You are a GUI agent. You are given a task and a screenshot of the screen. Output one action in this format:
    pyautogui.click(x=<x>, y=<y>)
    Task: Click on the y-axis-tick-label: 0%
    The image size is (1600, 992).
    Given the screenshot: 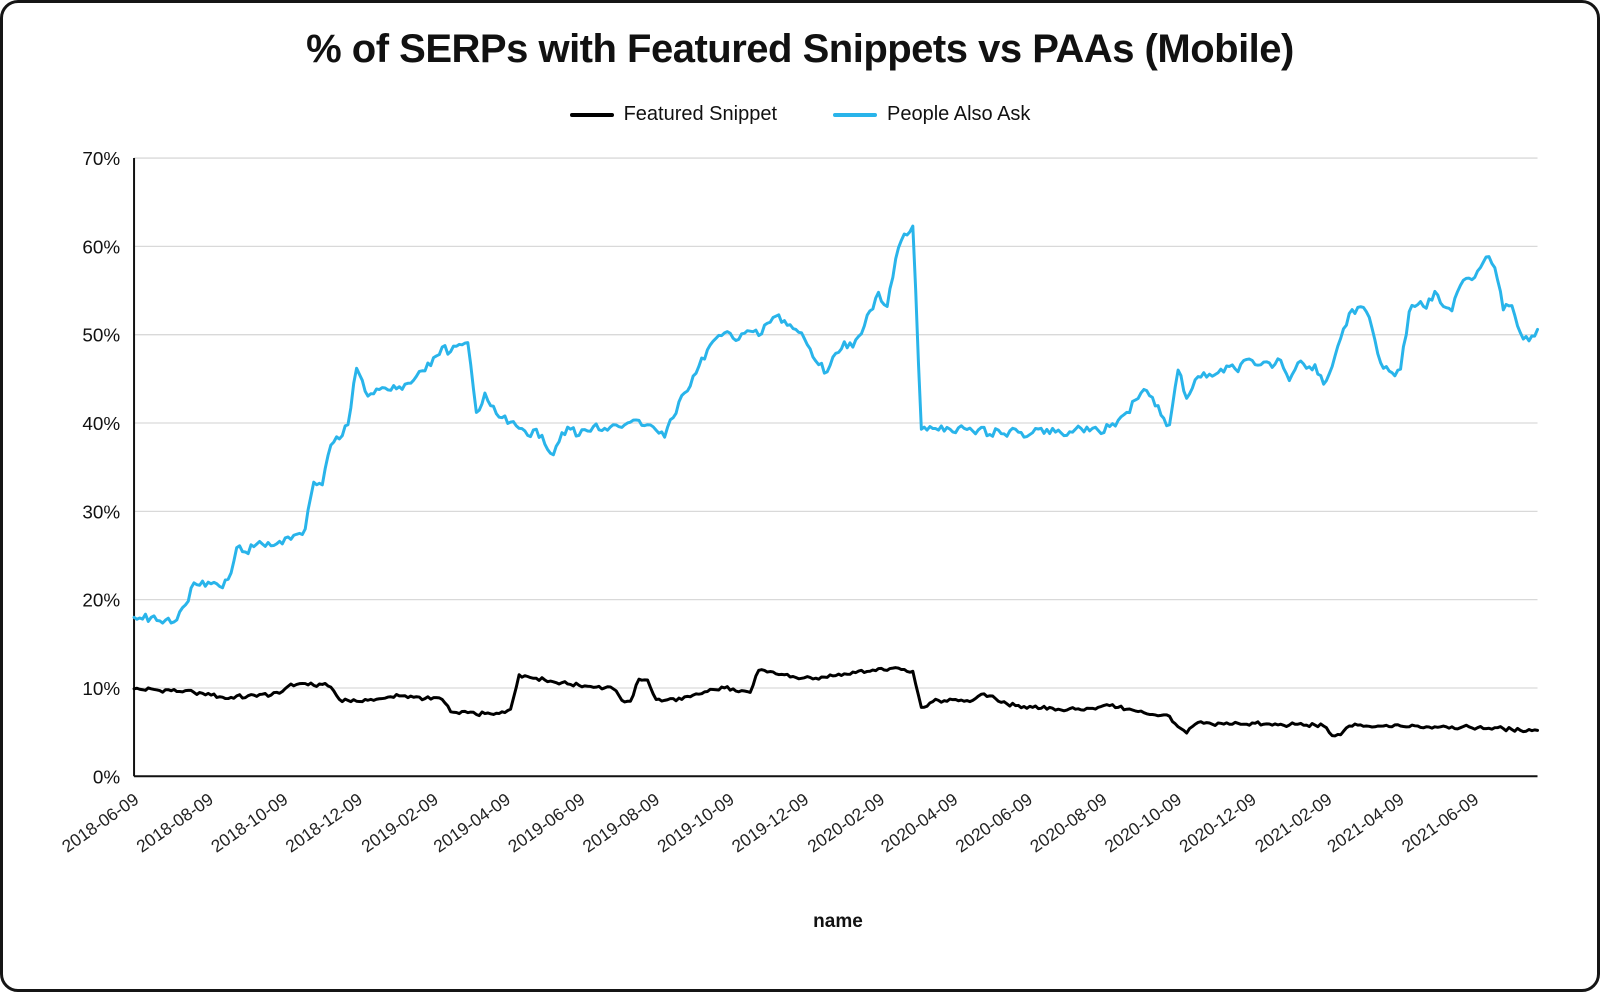 What is the action you would take?
    pyautogui.click(x=106, y=777)
    